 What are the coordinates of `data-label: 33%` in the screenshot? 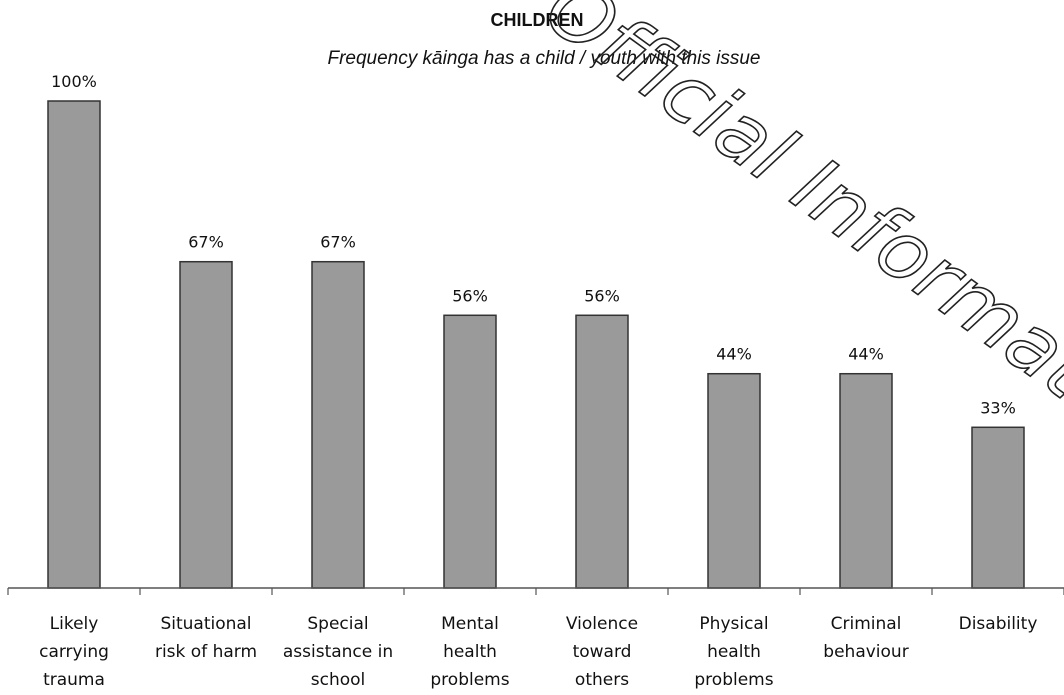 It's located at (998, 407).